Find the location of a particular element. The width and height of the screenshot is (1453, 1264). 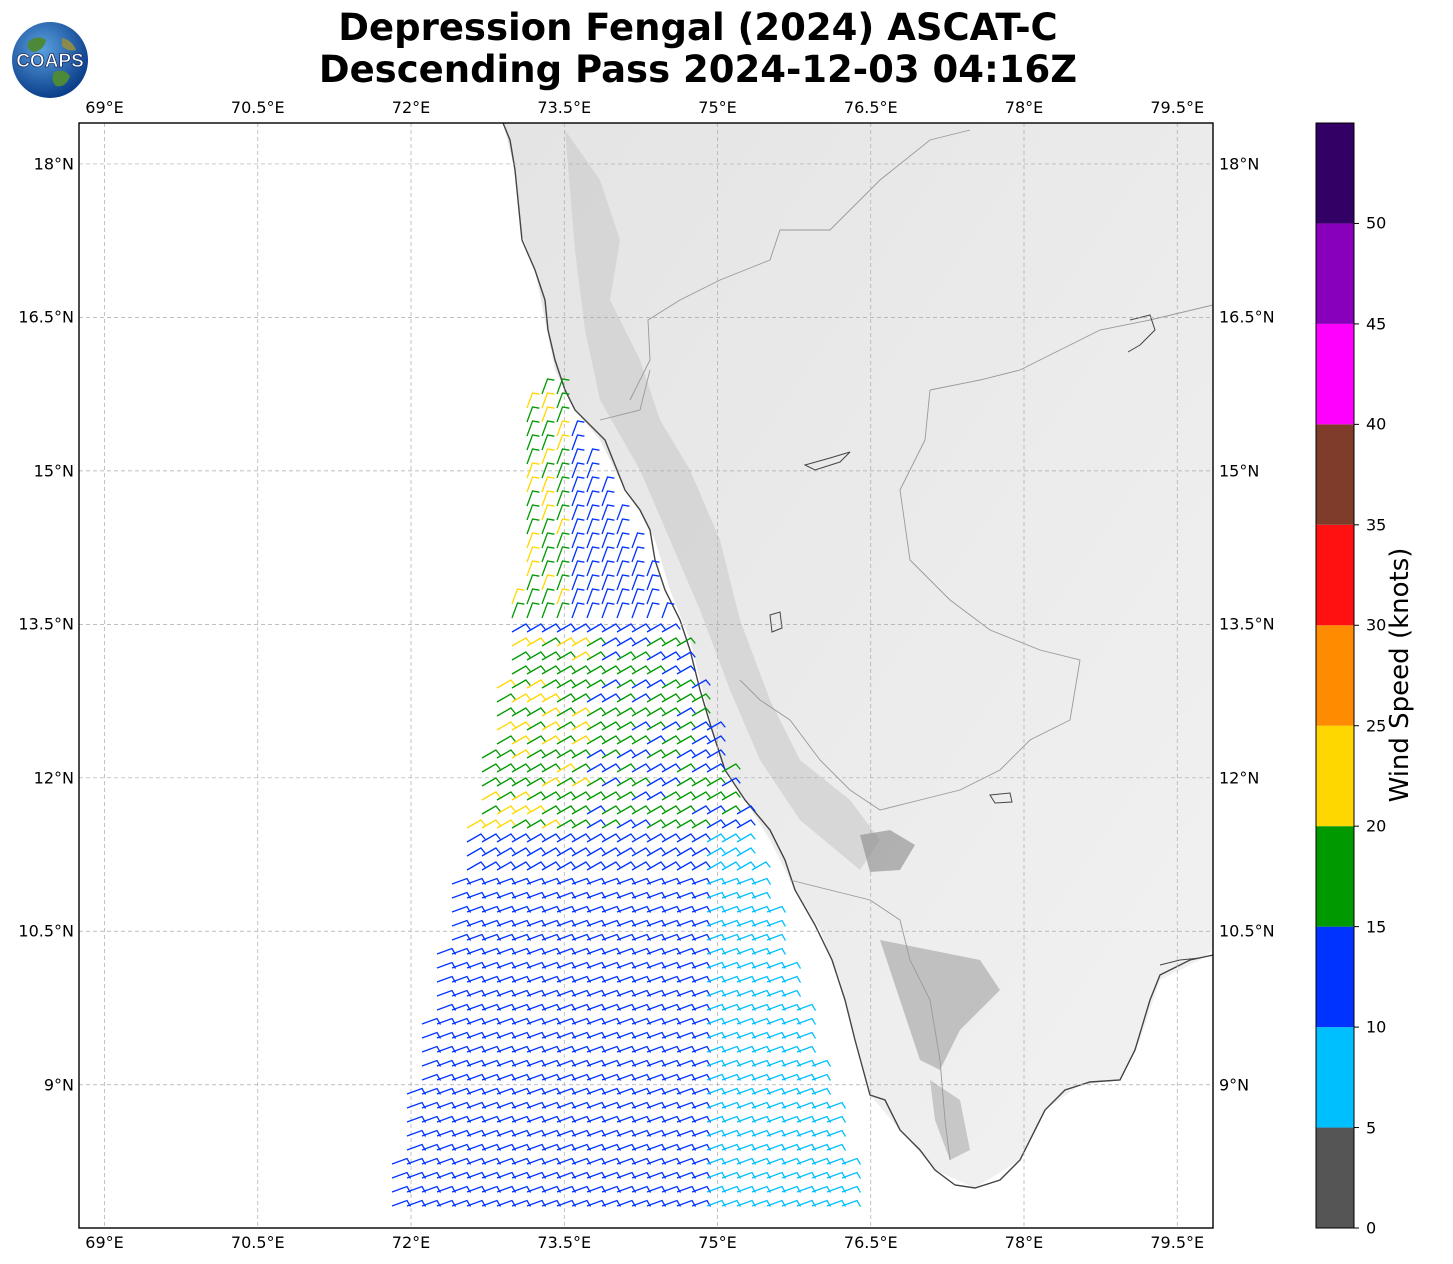

colorbar-tick-label: 45 is located at coordinates (1376, 324).